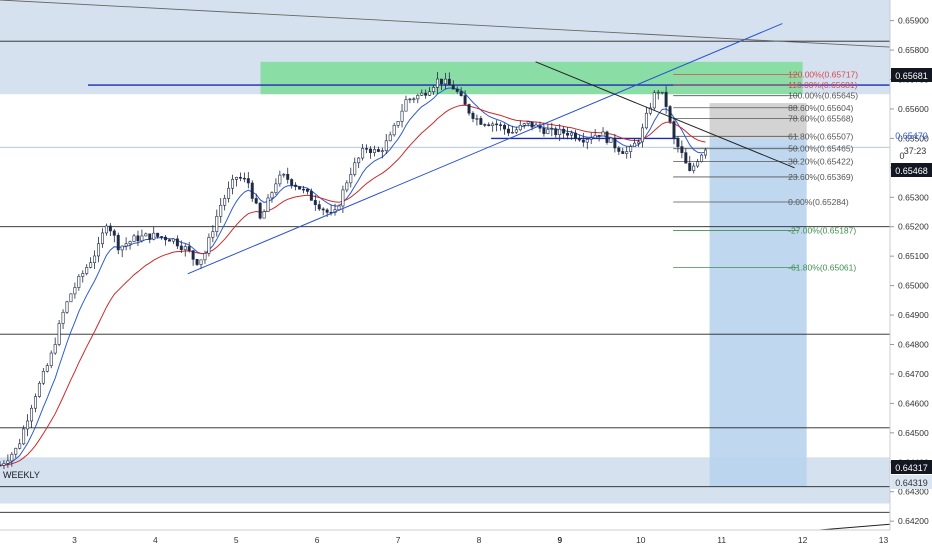 The image size is (932, 550). Describe the element at coordinates (445, 24) in the screenshot. I see `trendline-grey` at that location.